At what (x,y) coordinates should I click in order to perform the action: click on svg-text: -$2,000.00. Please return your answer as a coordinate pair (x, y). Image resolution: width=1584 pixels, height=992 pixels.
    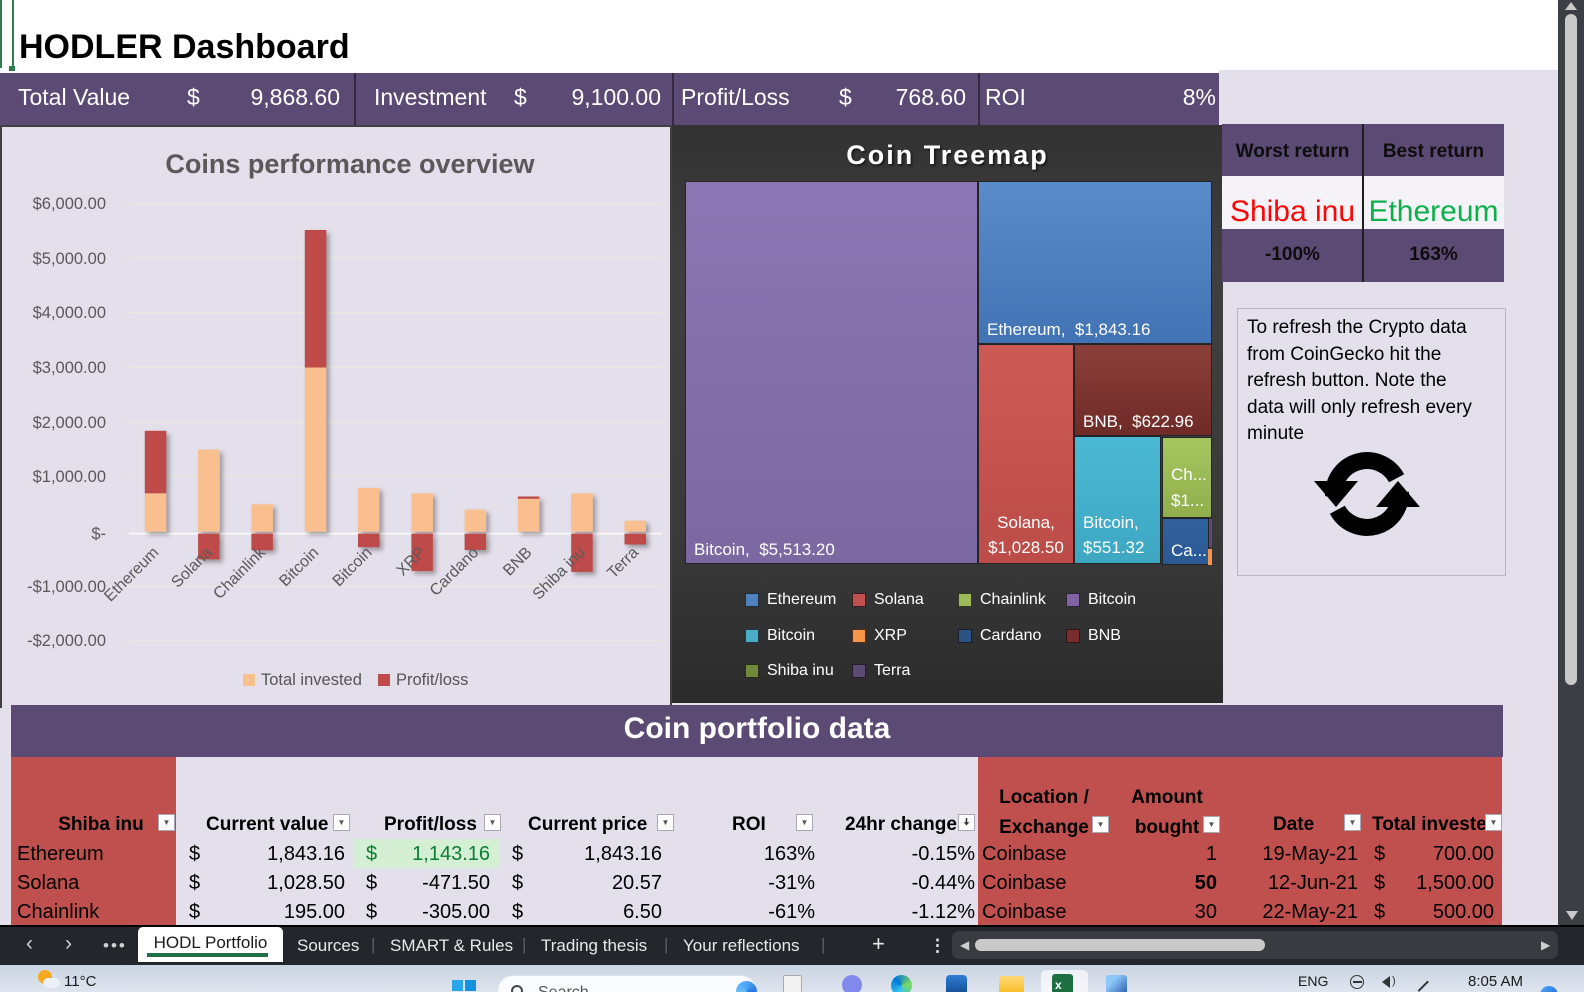
    Looking at the image, I should click on (66, 641).